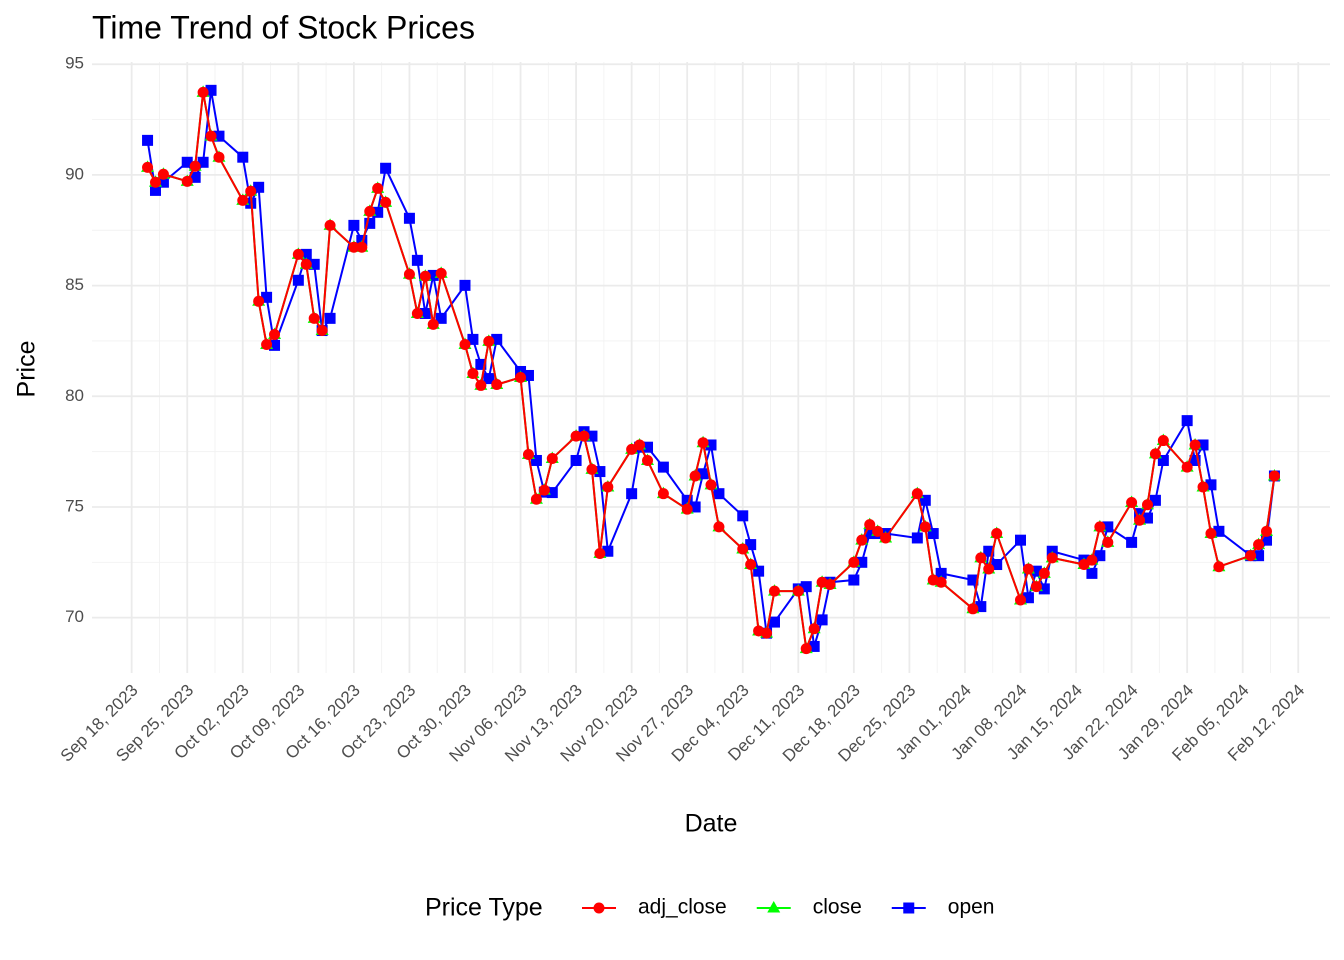 The image size is (1344, 960). Describe the element at coordinates (74, 284) in the screenshot. I see `y-tick-label: 85` at that location.